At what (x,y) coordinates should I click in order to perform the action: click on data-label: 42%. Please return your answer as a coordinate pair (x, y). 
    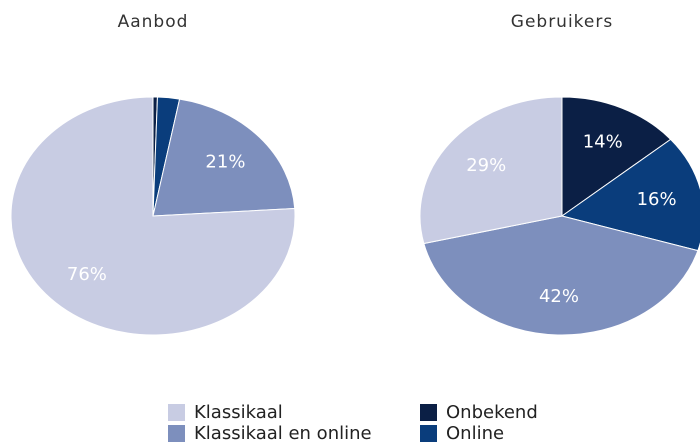
    Looking at the image, I should click on (559, 296).